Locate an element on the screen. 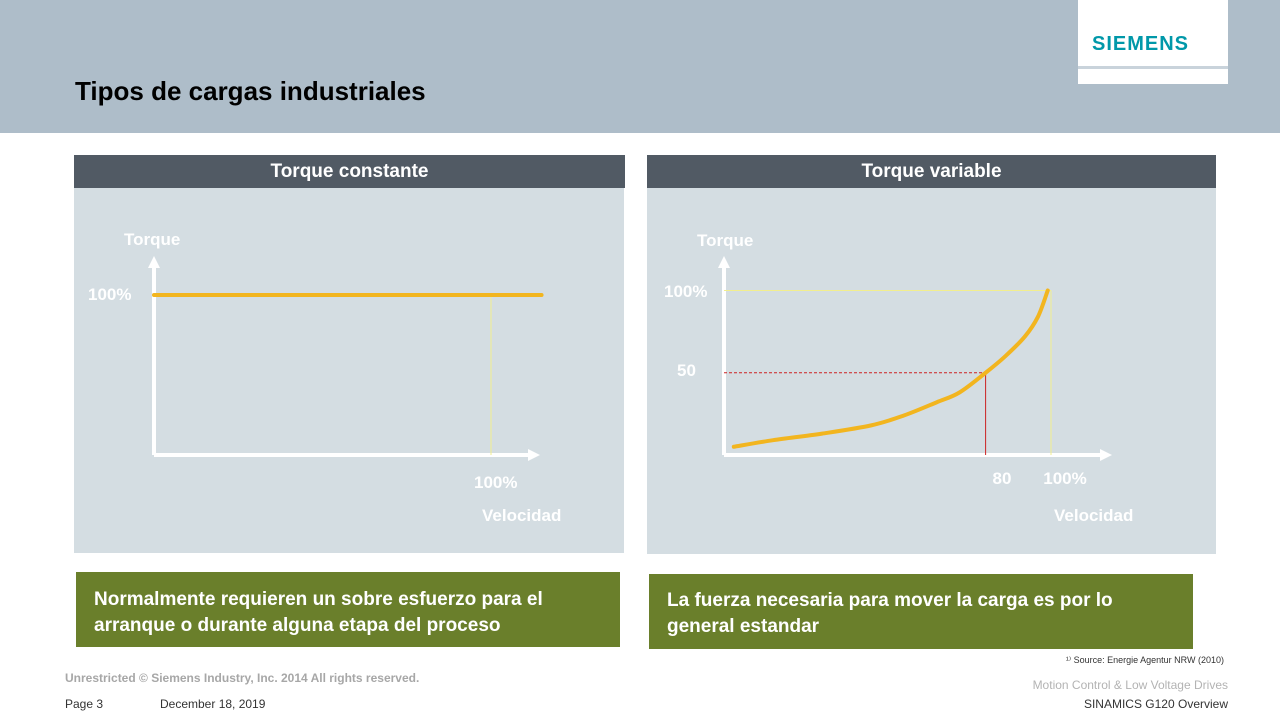 The image size is (1280, 720). chart-variable-torque: Torque 100% 50 80 100% Velocidad is located at coordinates (898, 378).